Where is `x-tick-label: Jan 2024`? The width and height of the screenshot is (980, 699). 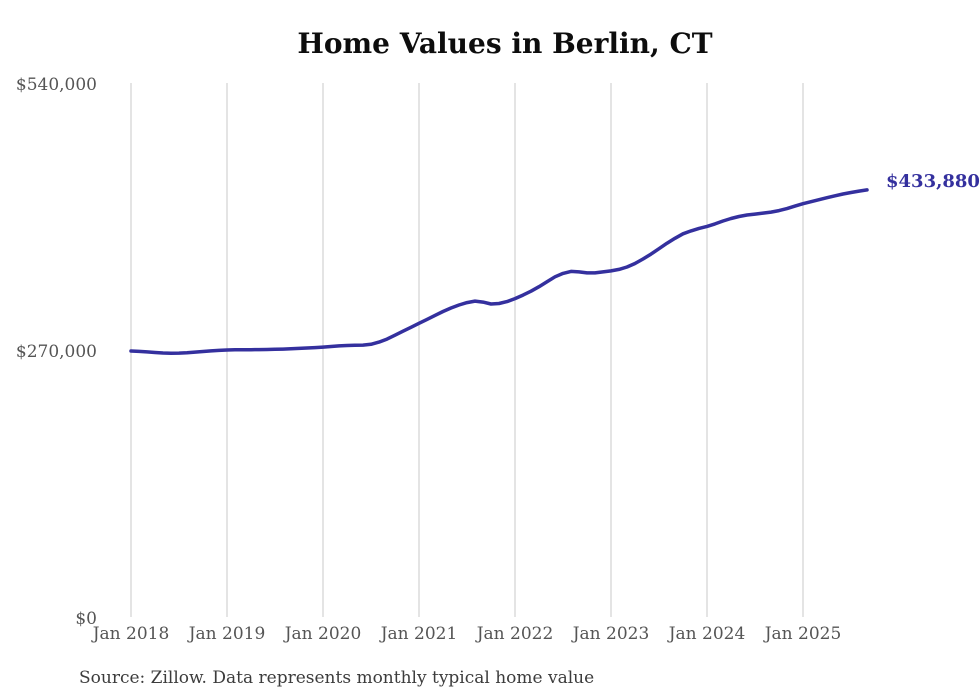
x-tick-label: Jan 2024 is located at coordinates (707, 634).